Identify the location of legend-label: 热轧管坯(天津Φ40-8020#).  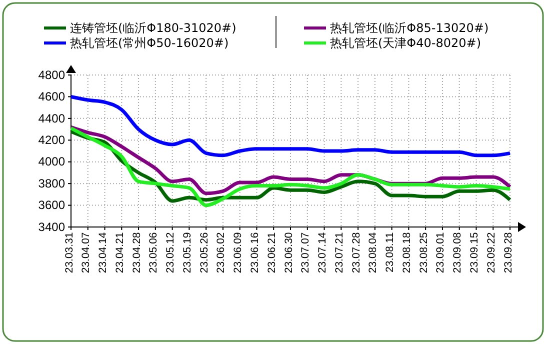
(406, 43).